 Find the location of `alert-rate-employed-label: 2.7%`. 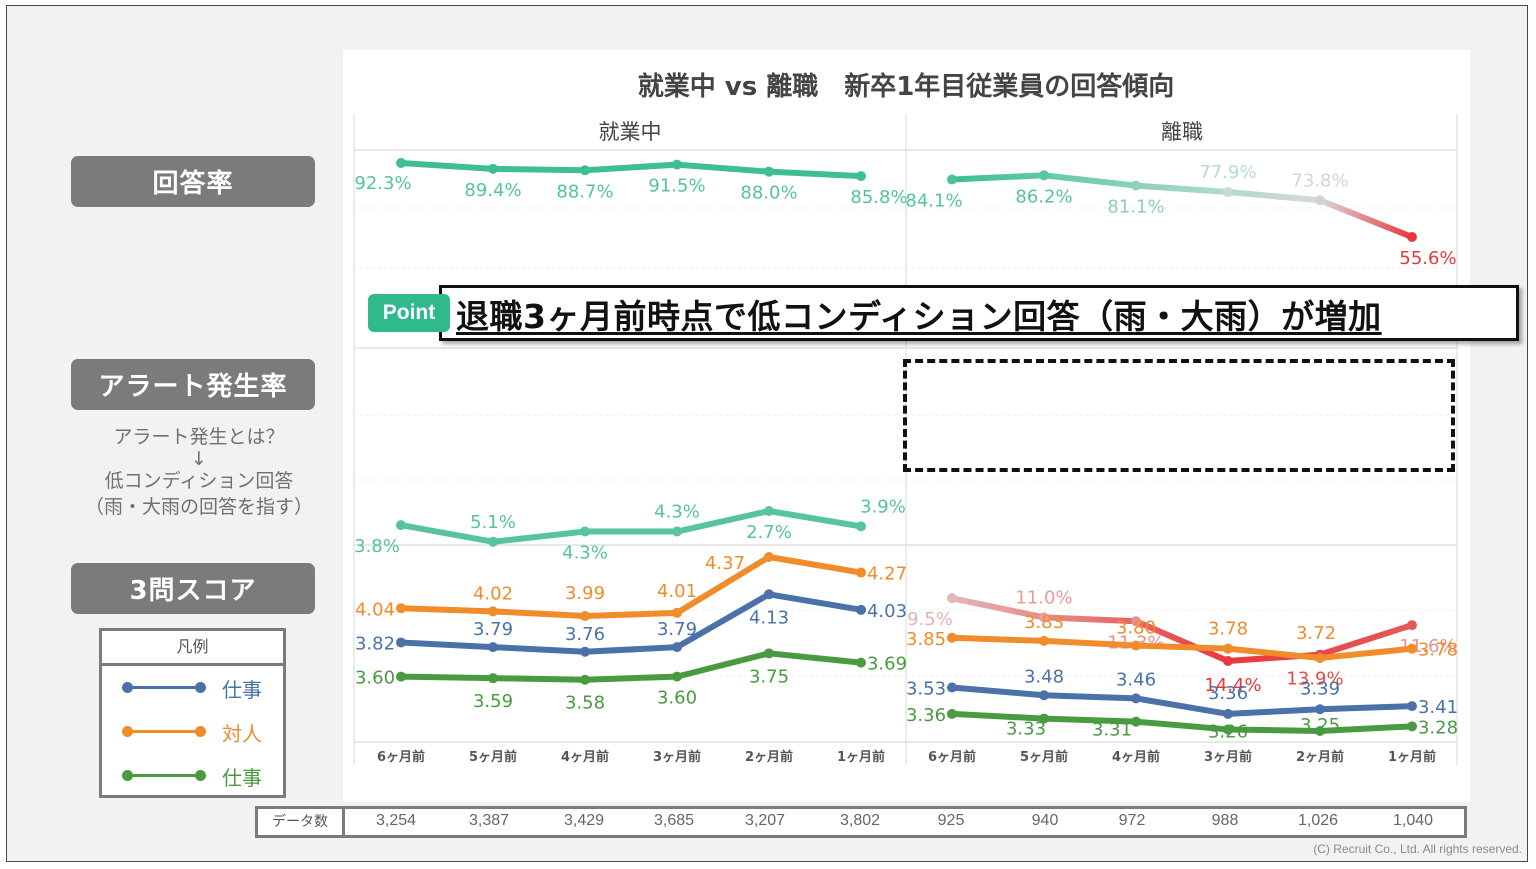

alert-rate-employed-label: 2.7% is located at coordinates (769, 532).